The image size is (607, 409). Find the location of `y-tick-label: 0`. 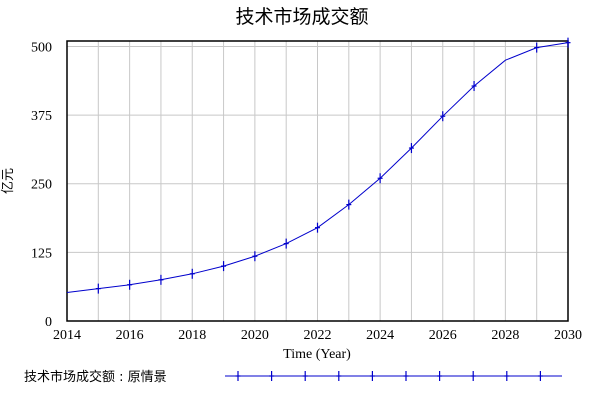

y-tick-label: 0 is located at coordinates (48, 322).